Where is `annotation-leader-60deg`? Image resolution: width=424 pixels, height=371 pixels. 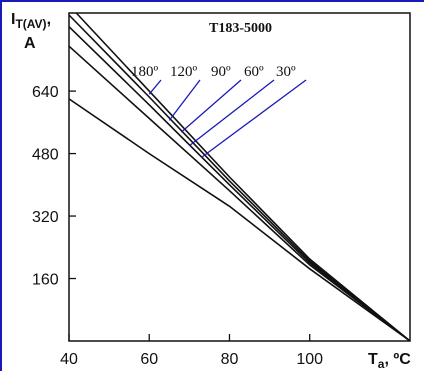 annotation-leader-60deg is located at coordinates (231, 113).